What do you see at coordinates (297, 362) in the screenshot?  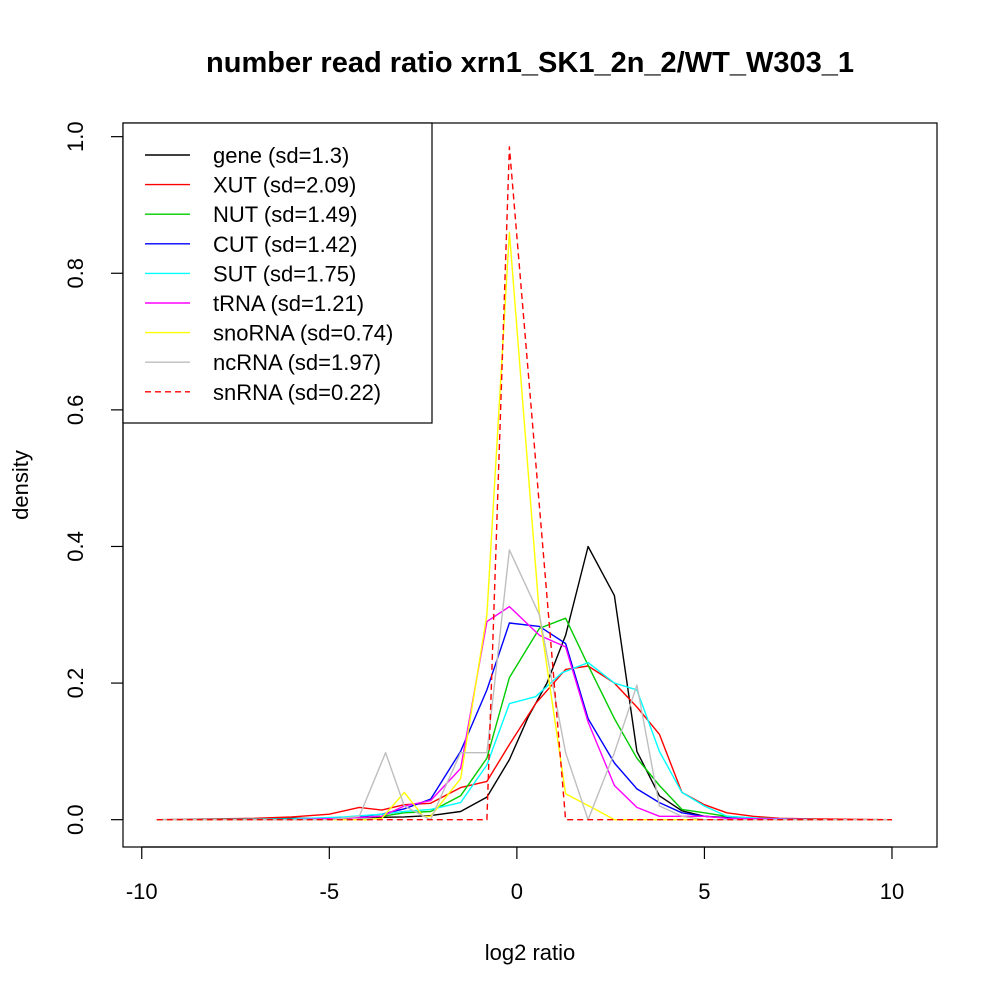 I see `legend-label-7: ncRNA (sd=1.97)` at bounding box center [297, 362].